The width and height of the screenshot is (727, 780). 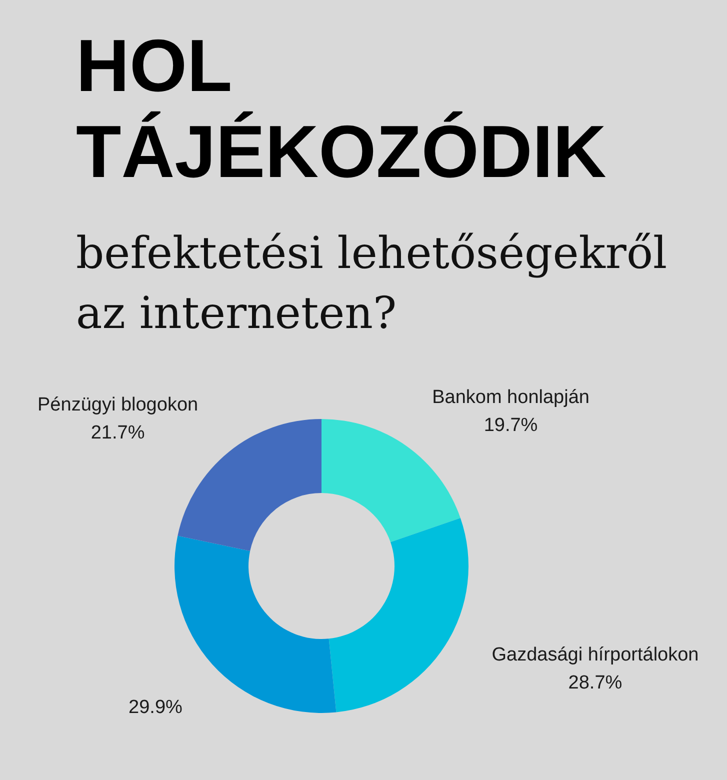 I want to click on data-label: 21.7%, so click(x=117, y=433).